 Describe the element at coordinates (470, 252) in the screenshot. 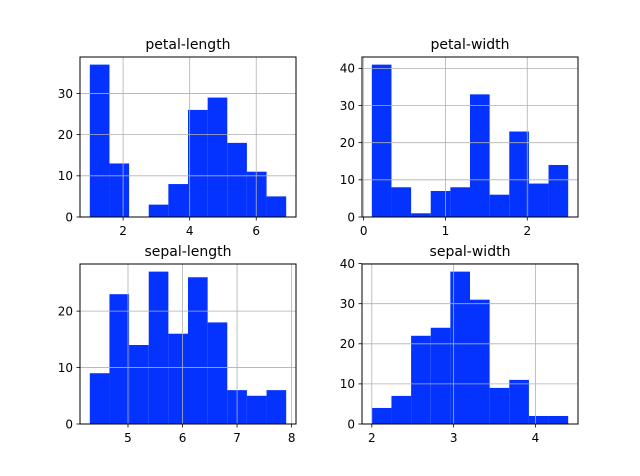

I see `sepal-width-title: sepal-width` at that location.